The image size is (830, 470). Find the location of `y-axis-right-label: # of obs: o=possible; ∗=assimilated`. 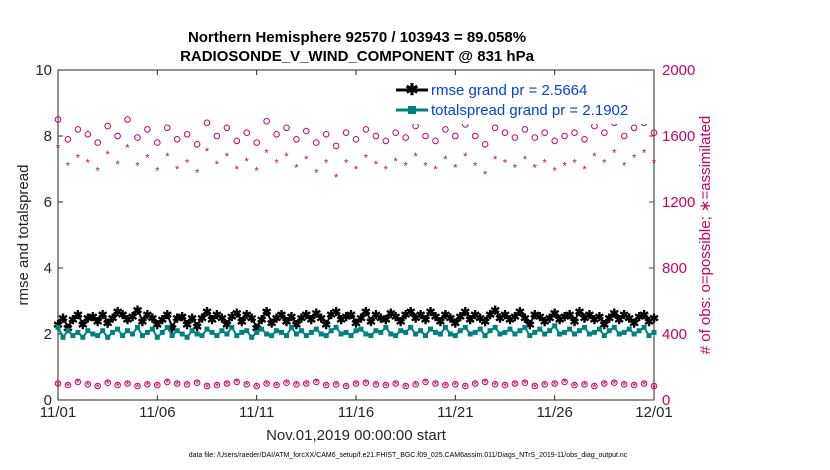

y-axis-right-label: # of obs: o=possible; ∗=assimilated is located at coordinates (705, 235).